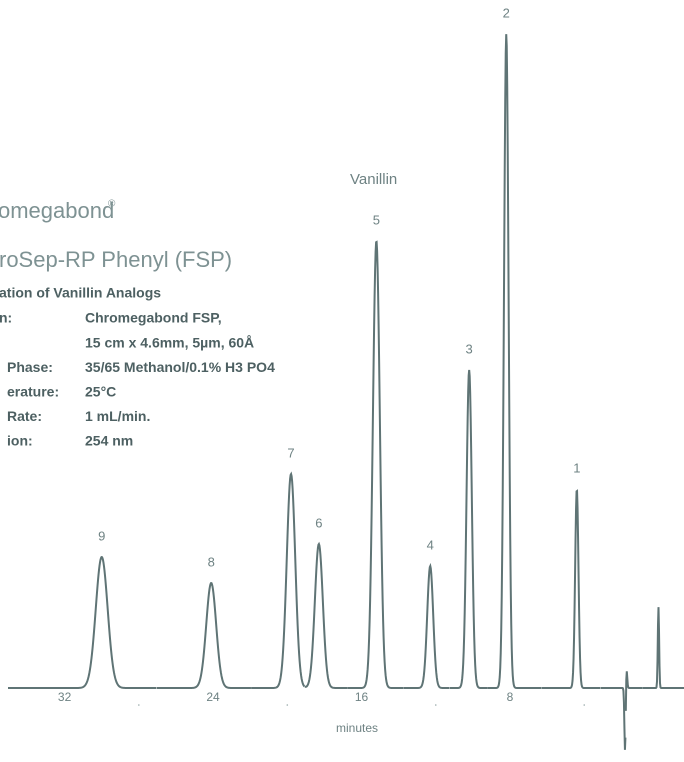  Describe the element at coordinates (57, 210) in the screenshot. I see `title: omegabond` at that location.